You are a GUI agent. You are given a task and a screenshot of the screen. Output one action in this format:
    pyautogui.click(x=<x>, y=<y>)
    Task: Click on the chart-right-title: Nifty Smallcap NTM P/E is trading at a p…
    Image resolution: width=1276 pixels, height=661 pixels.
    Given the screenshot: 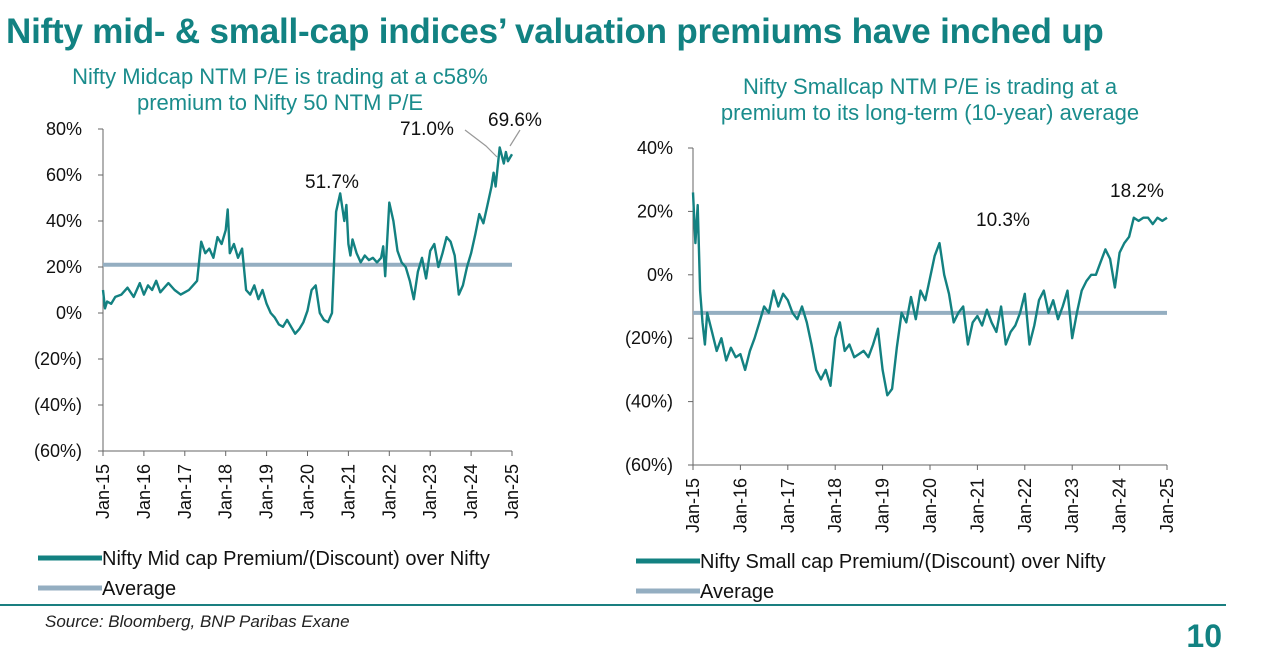 What is the action you would take?
    pyautogui.click(x=930, y=100)
    